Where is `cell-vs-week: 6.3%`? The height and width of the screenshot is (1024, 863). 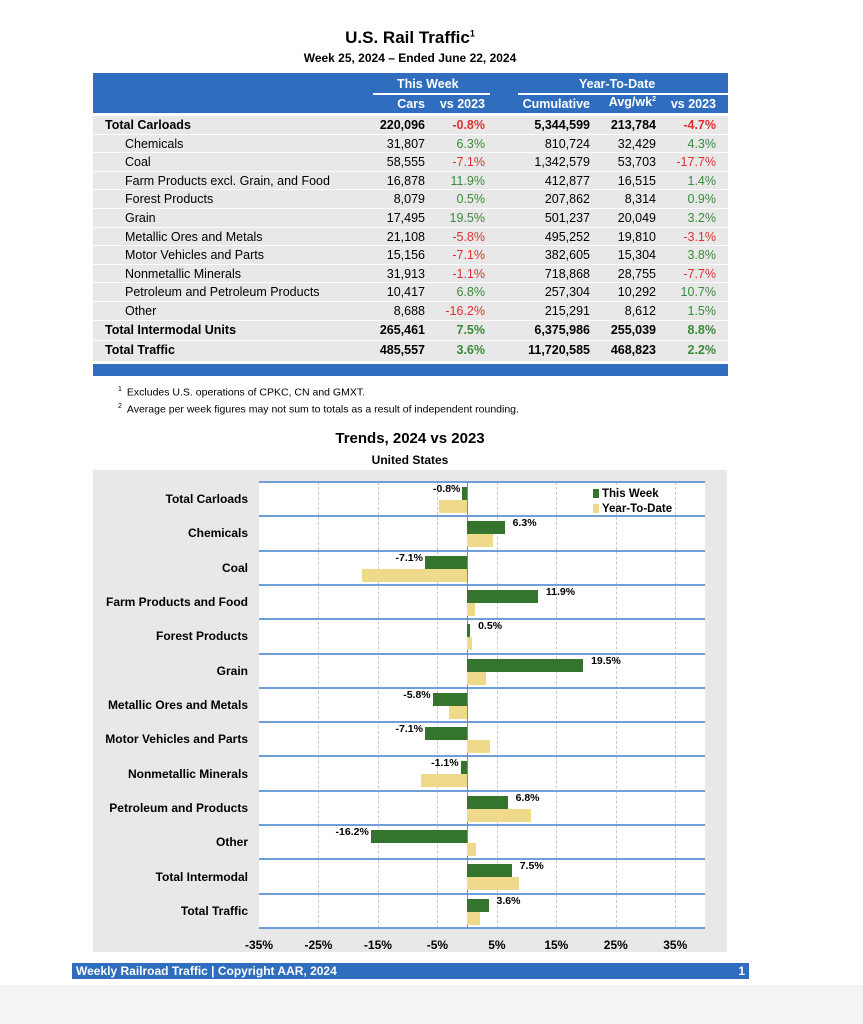
cell-vs-week: 6.3% is located at coordinates (471, 143).